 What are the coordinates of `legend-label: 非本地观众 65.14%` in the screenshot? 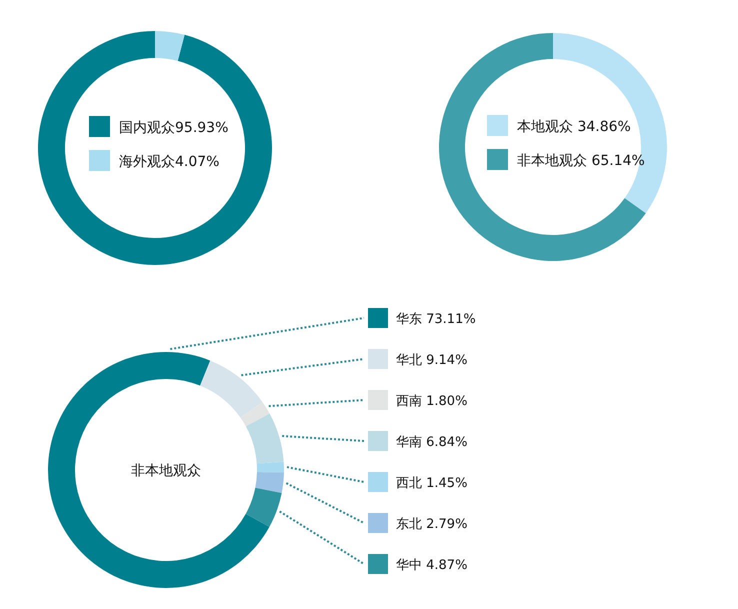 It's located at (581, 161).